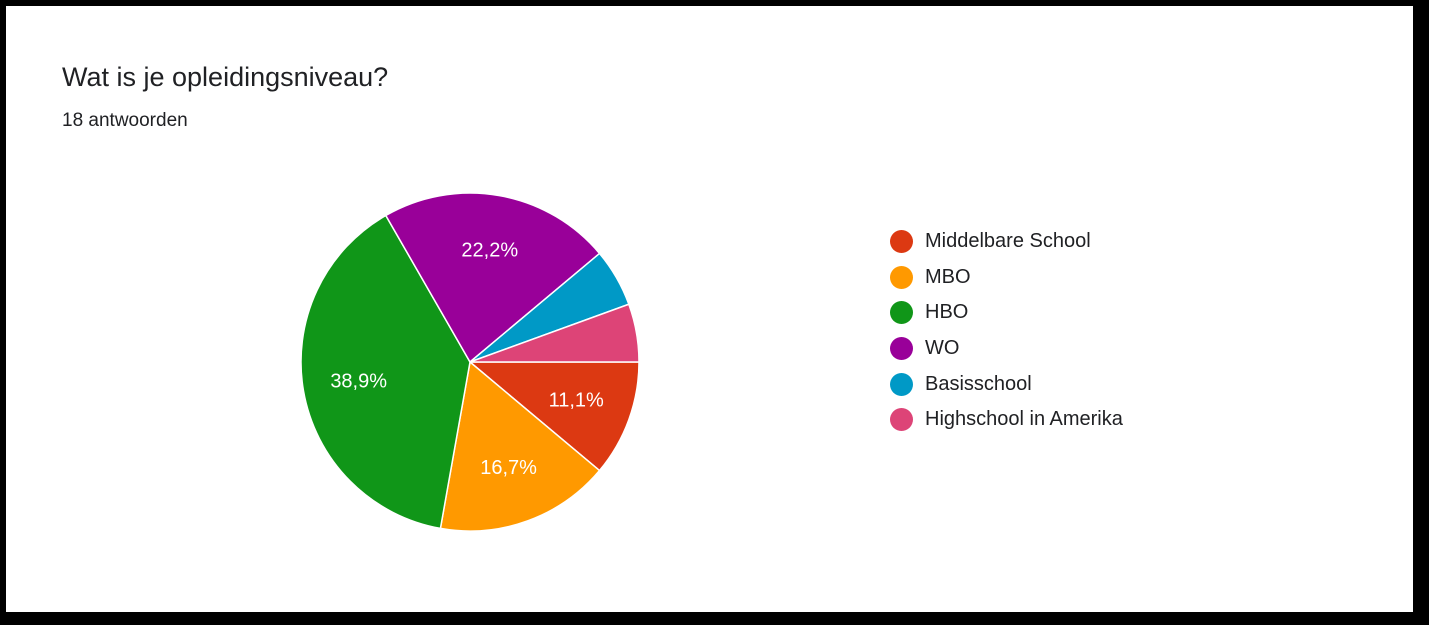 The image size is (1429, 625). Describe the element at coordinates (553, 416) in the screenshot. I see `pie-slice-middelbare-school` at that location.